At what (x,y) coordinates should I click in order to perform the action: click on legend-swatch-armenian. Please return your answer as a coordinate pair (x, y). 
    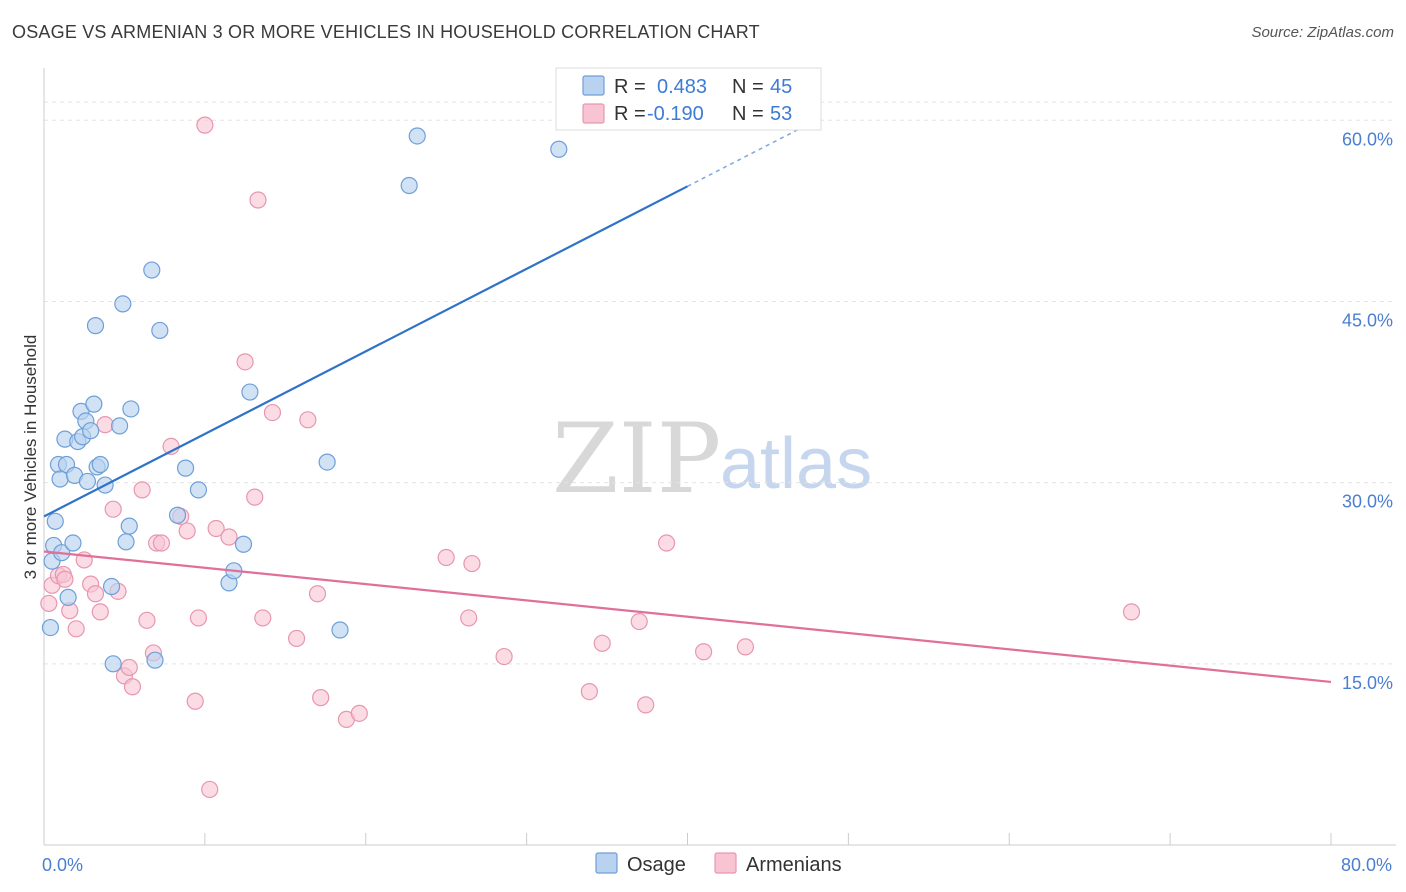
    Looking at the image, I should click on (593, 113).